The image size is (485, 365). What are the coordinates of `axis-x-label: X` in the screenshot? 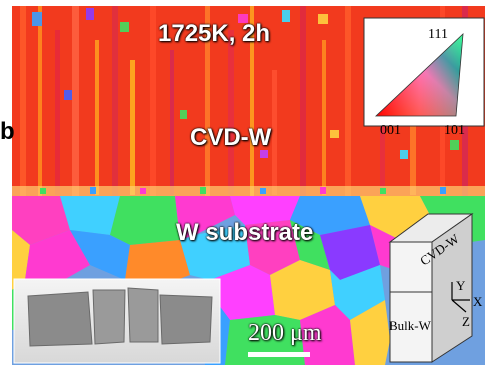 It's located at (478, 301).